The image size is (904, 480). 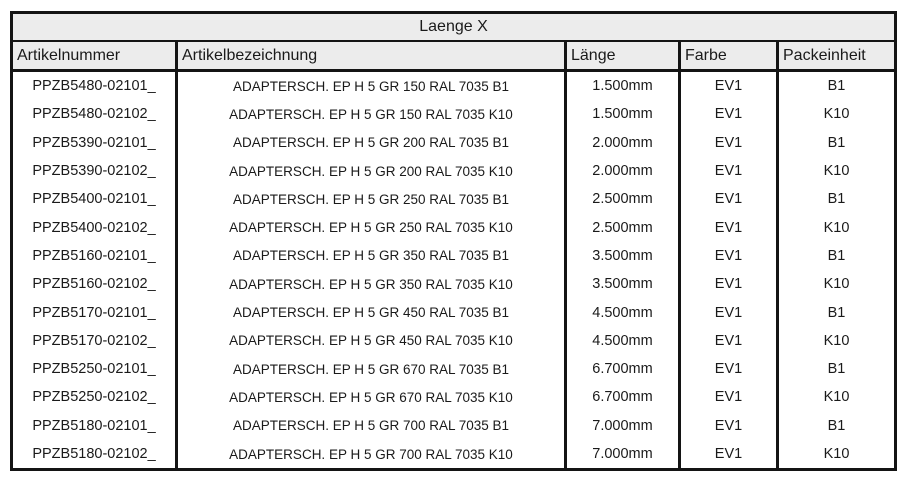 What do you see at coordinates (371, 114) in the screenshot?
I see `cell-artikelbezeichnung: ADAPTERSCH. EP H 5 GR 150 RAL 7035 K10` at bounding box center [371, 114].